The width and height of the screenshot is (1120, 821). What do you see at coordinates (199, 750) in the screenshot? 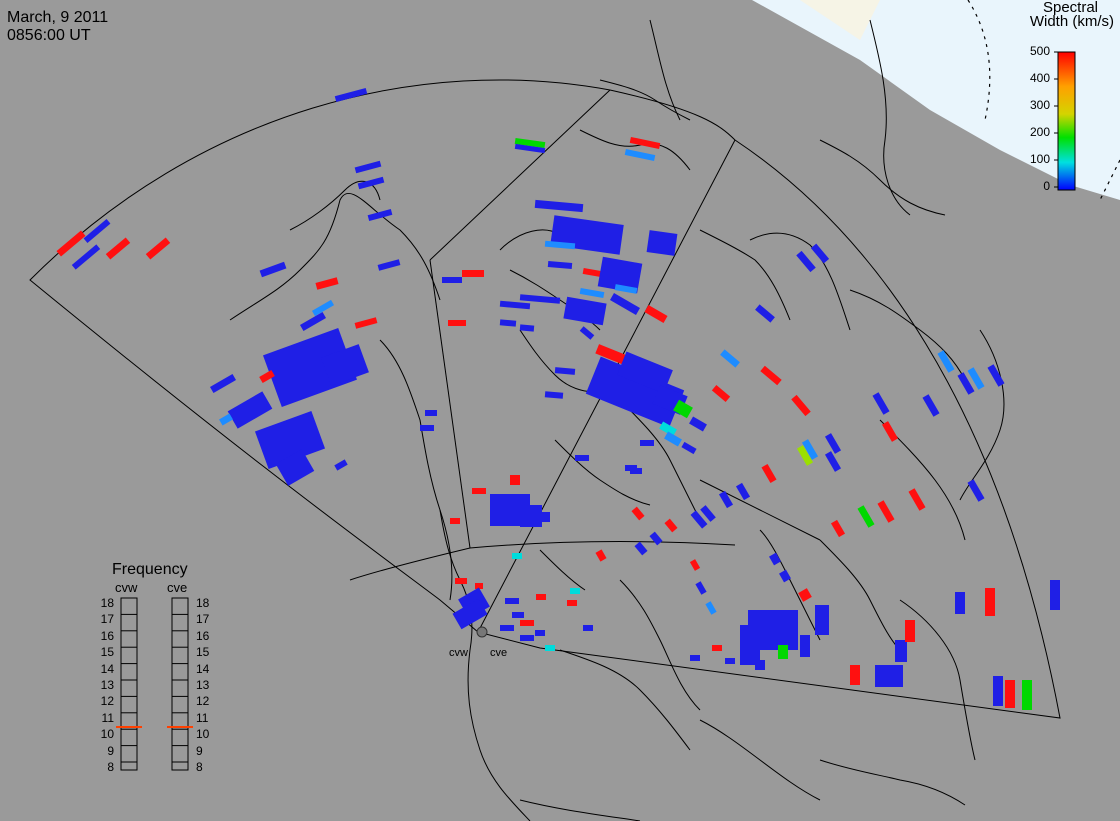
I see `cve-level-9: 9` at bounding box center [199, 750].